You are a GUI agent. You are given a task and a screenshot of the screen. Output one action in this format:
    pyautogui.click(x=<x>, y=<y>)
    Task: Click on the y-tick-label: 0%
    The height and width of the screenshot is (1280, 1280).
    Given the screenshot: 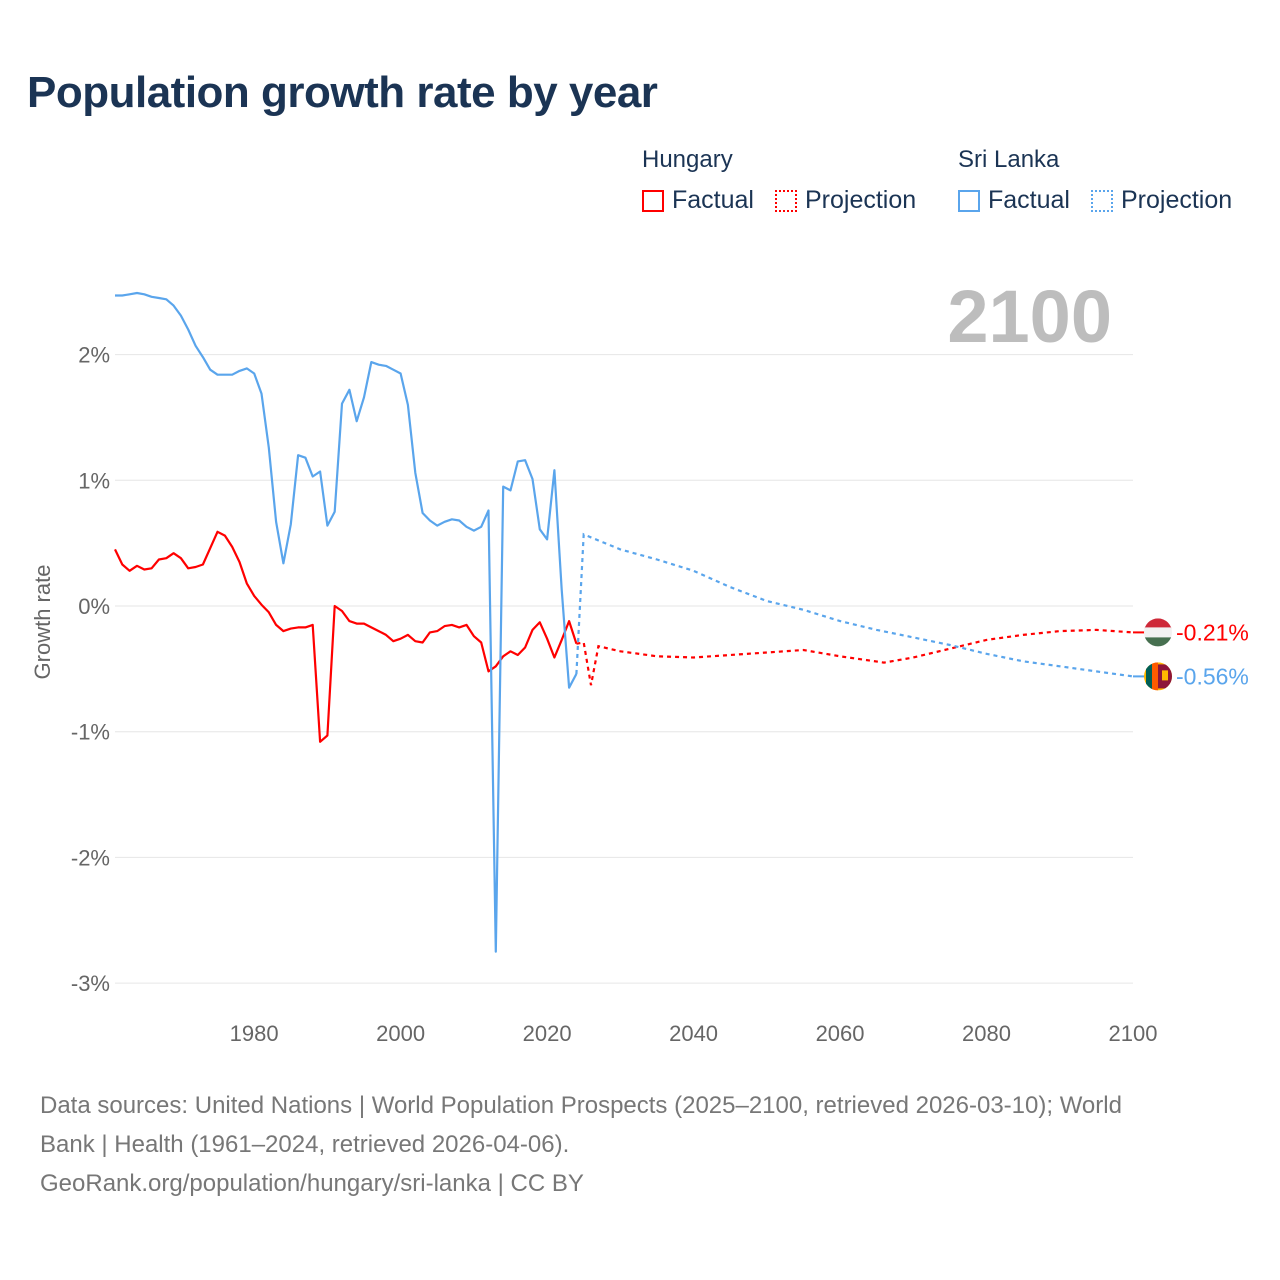 What is the action you would take?
    pyautogui.click(x=94, y=606)
    